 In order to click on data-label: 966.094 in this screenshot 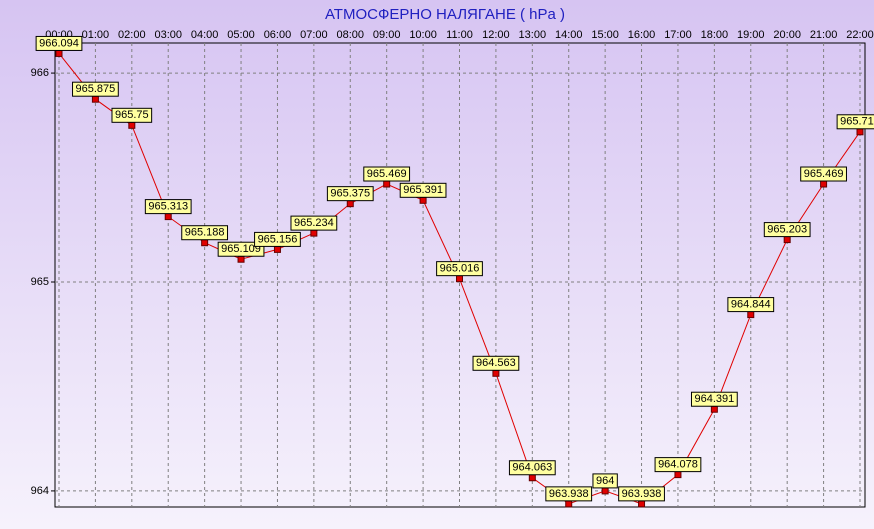, I will do `click(59, 43)`.